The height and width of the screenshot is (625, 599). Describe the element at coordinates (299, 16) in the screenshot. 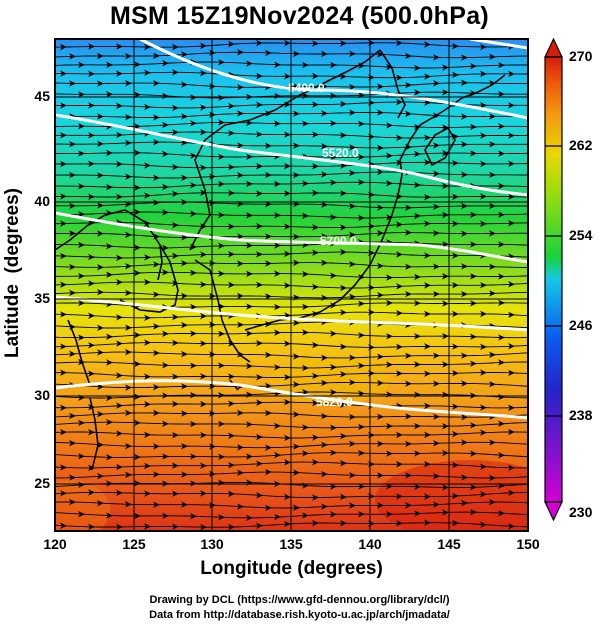

I see `chart-title: MSM 15Z19Nov2024 (500.0hPa)` at that location.